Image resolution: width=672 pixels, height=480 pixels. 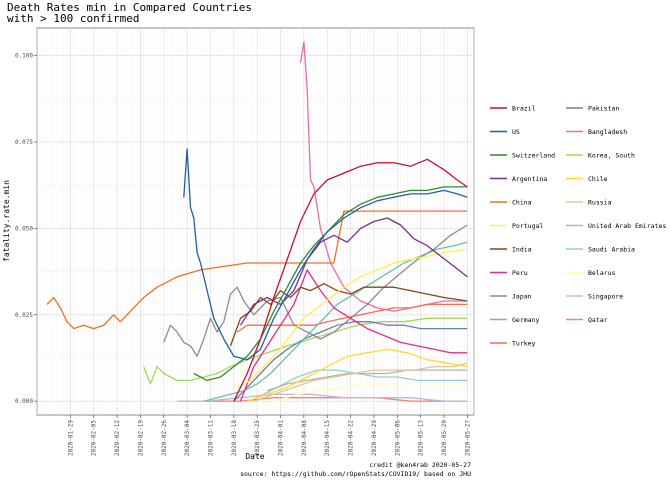 I want to click on legend-label: Russia, so click(x=600, y=203).